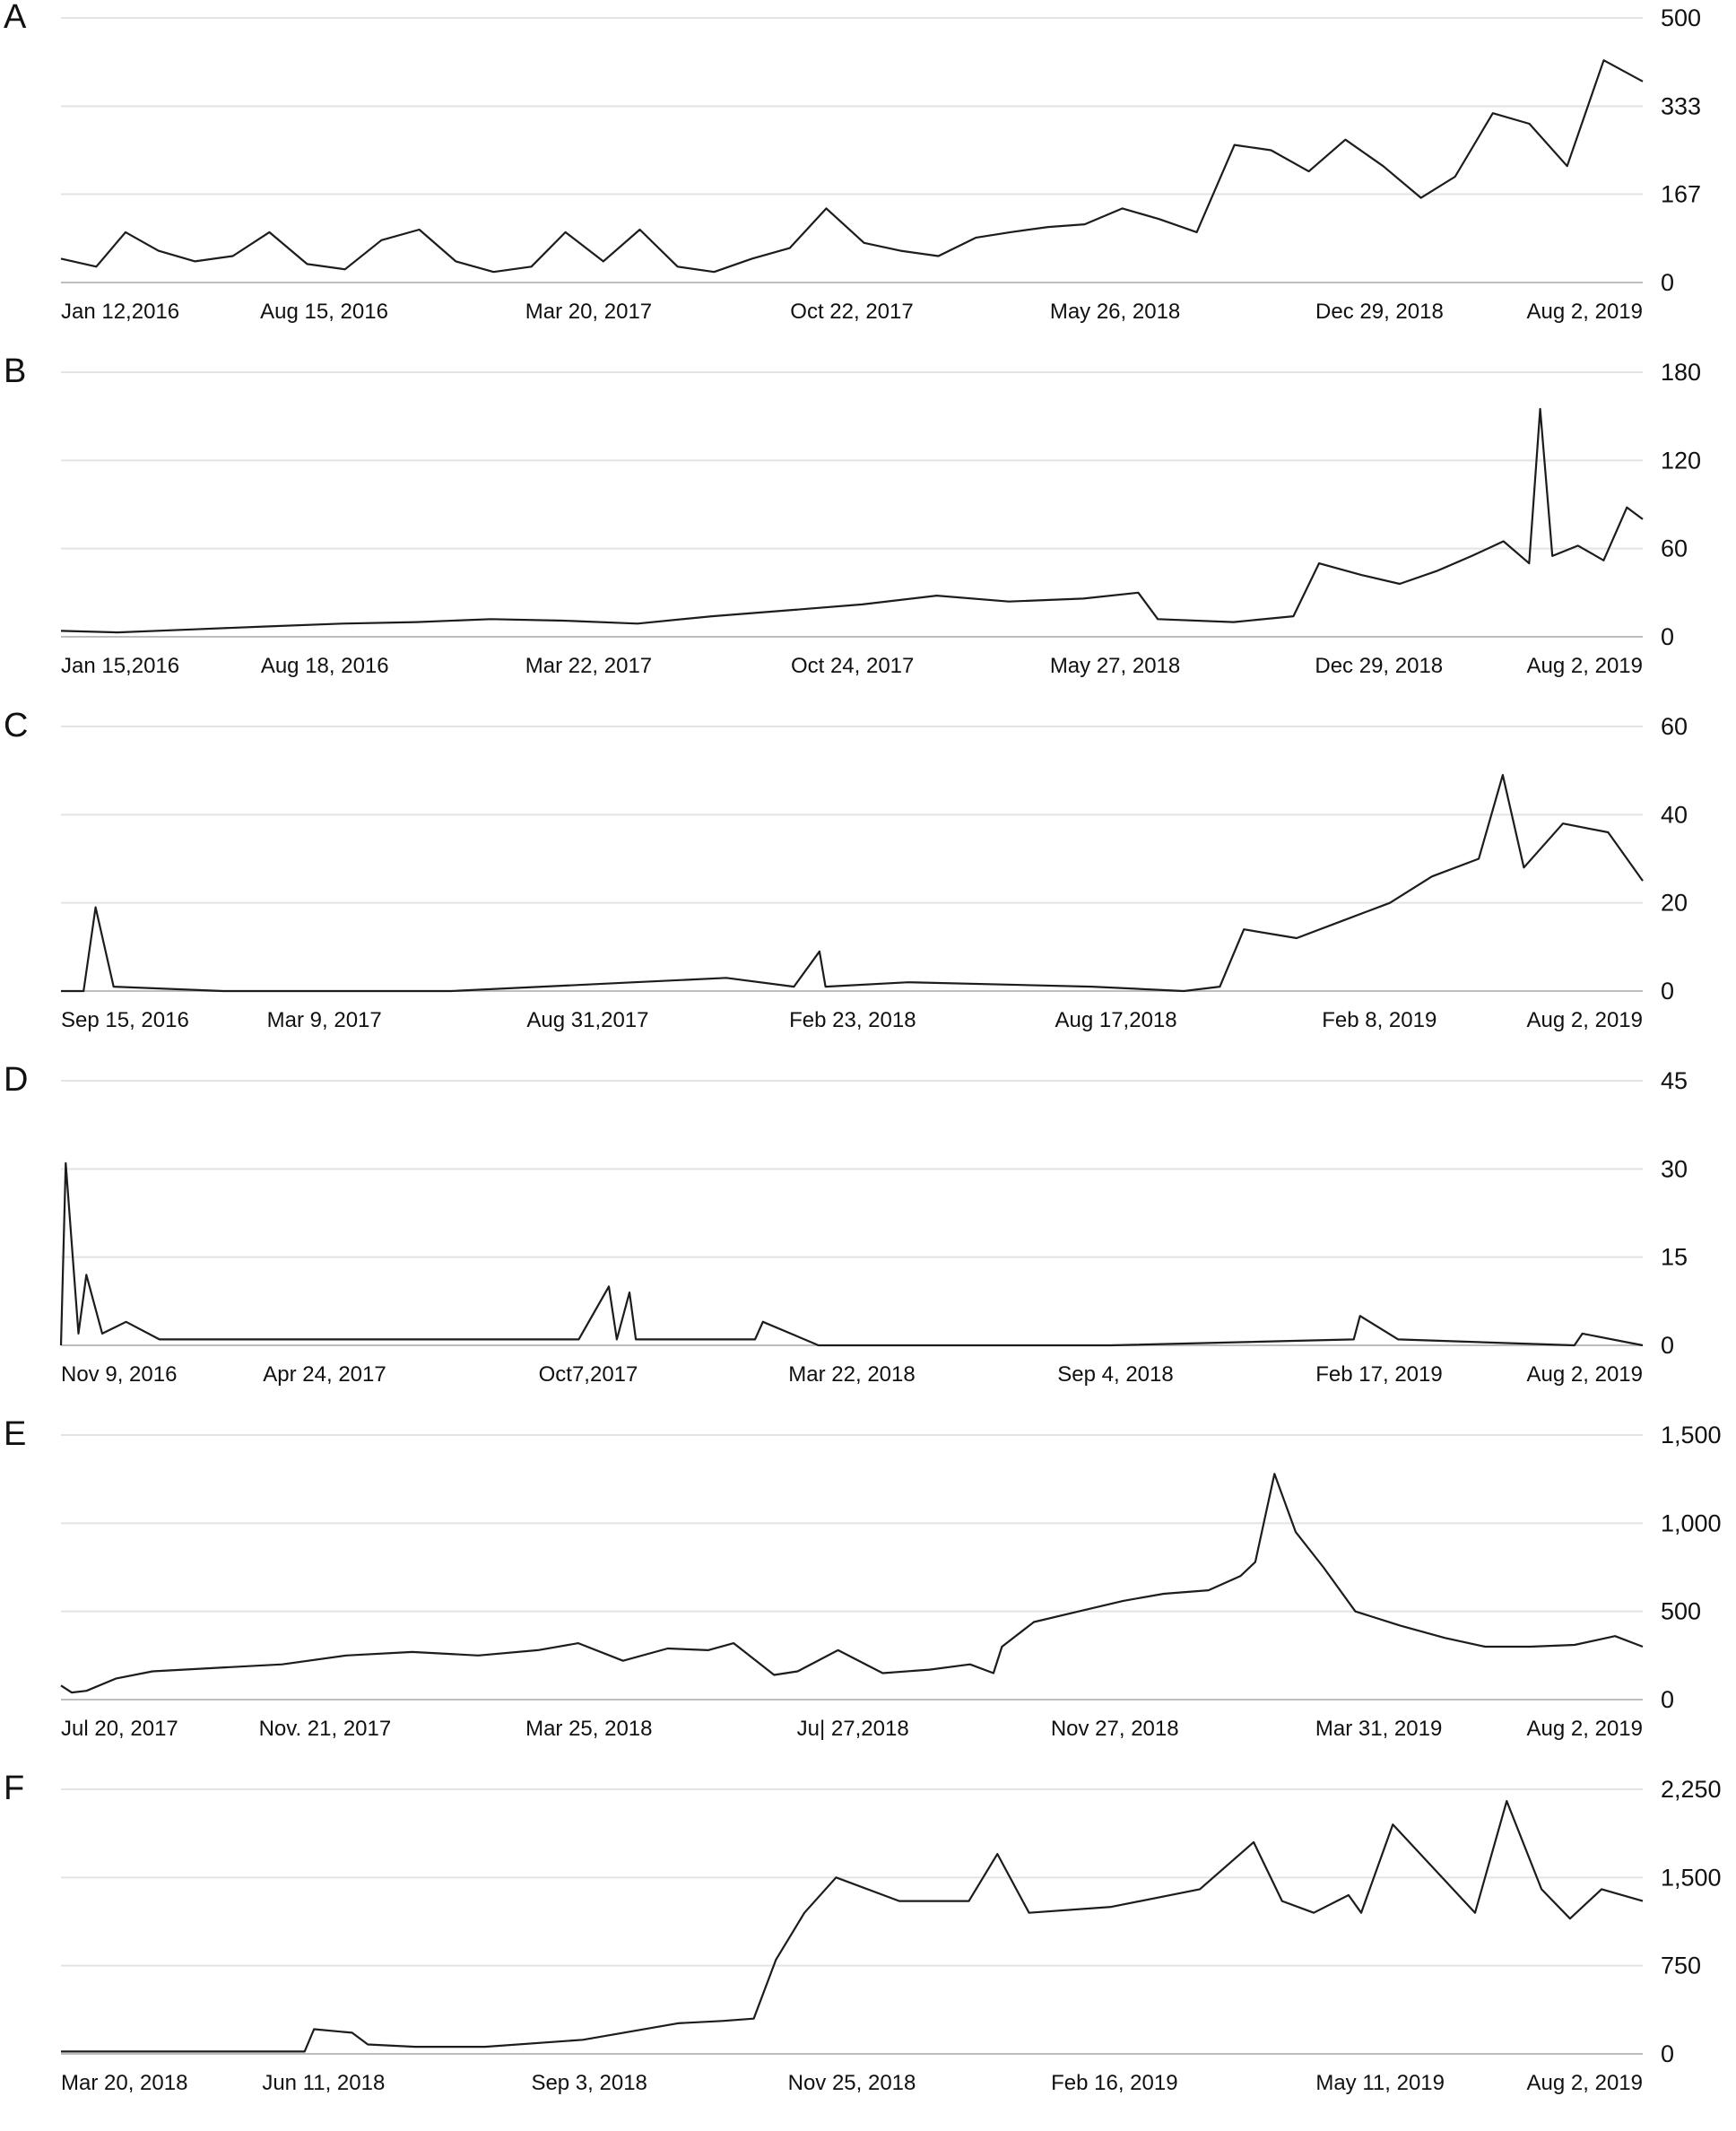 The width and height of the screenshot is (1736, 2131). I want to click on x-tick-label-d-5: Feb 17, 2019, so click(1378, 1374).